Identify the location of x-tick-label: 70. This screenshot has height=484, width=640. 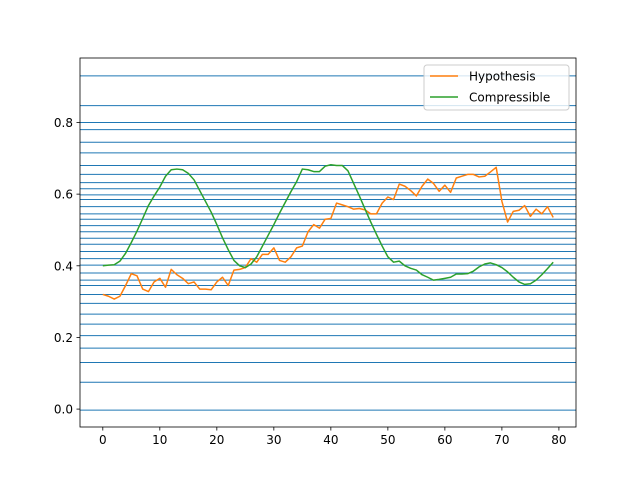
(501, 440).